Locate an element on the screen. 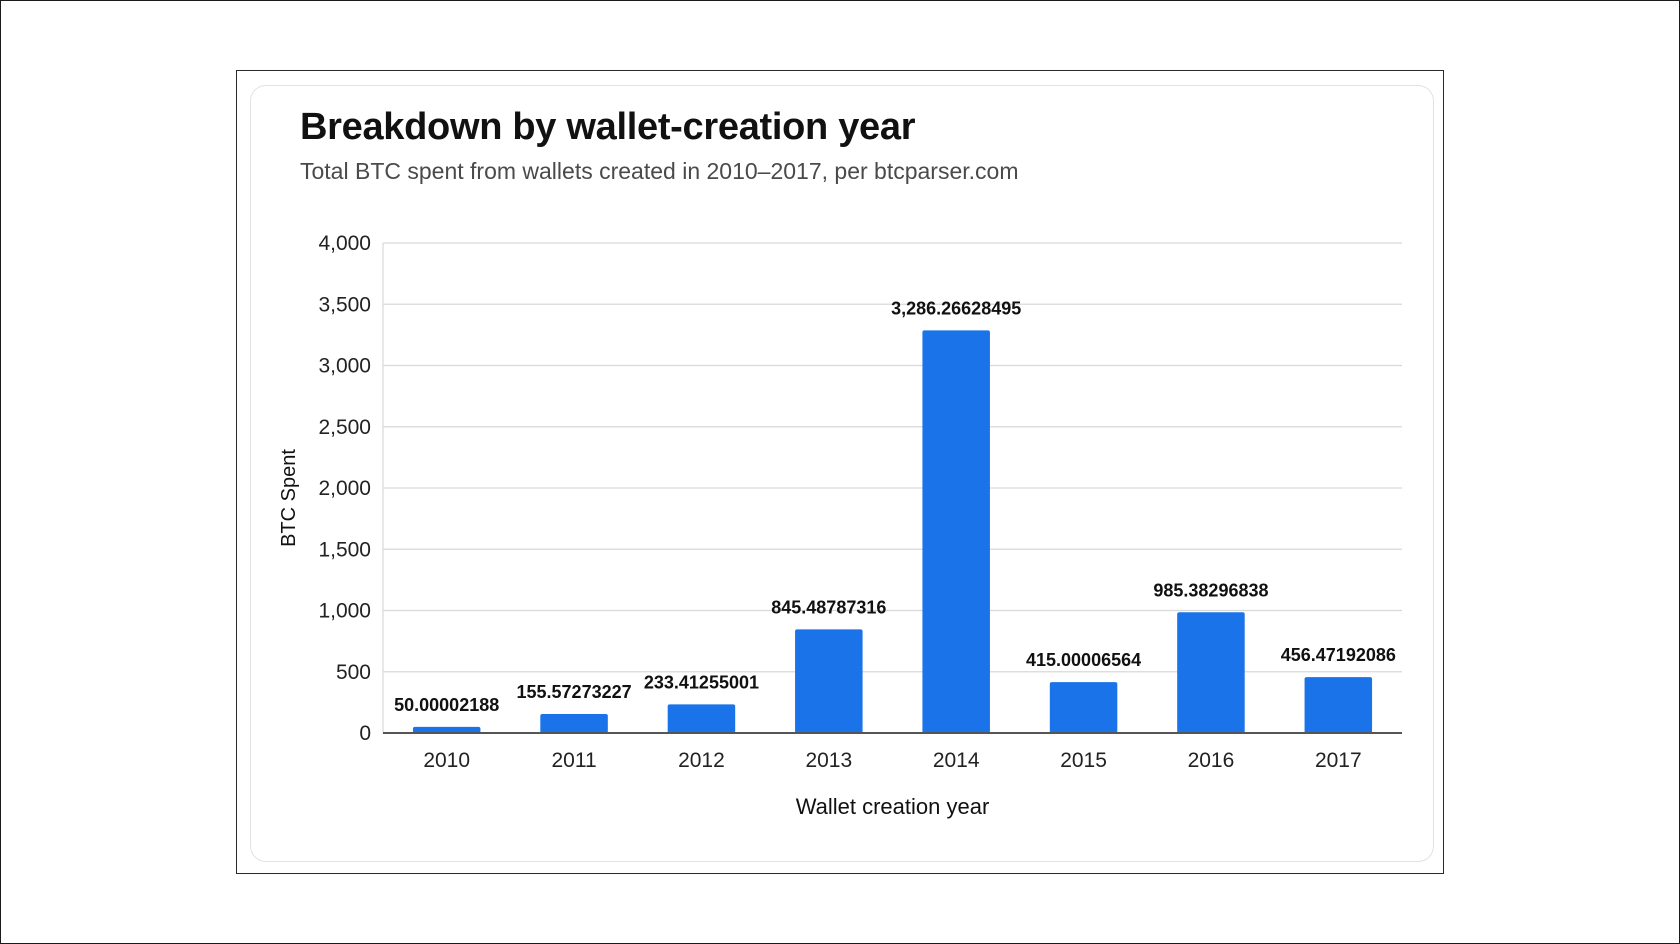  bar-2012 is located at coordinates (701, 718).